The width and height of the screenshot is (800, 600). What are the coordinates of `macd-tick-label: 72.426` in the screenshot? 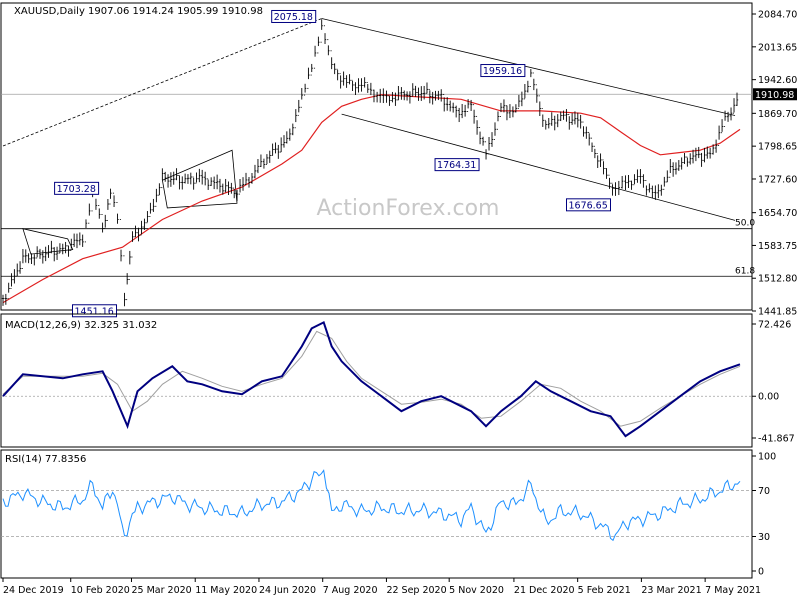 It's located at (774, 325).